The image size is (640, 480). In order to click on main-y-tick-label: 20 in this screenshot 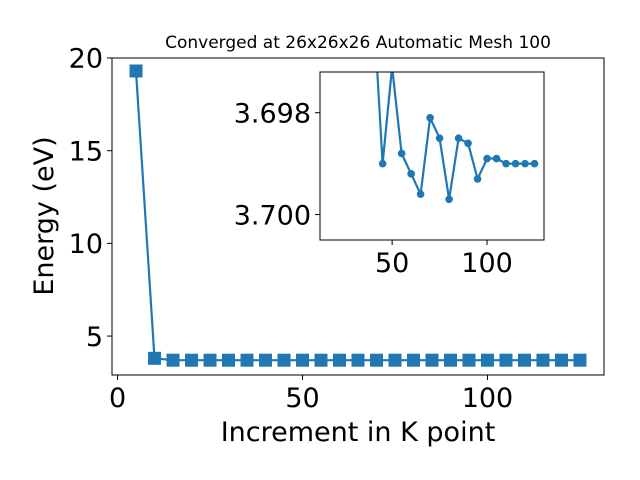, I will do `click(86, 59)`.